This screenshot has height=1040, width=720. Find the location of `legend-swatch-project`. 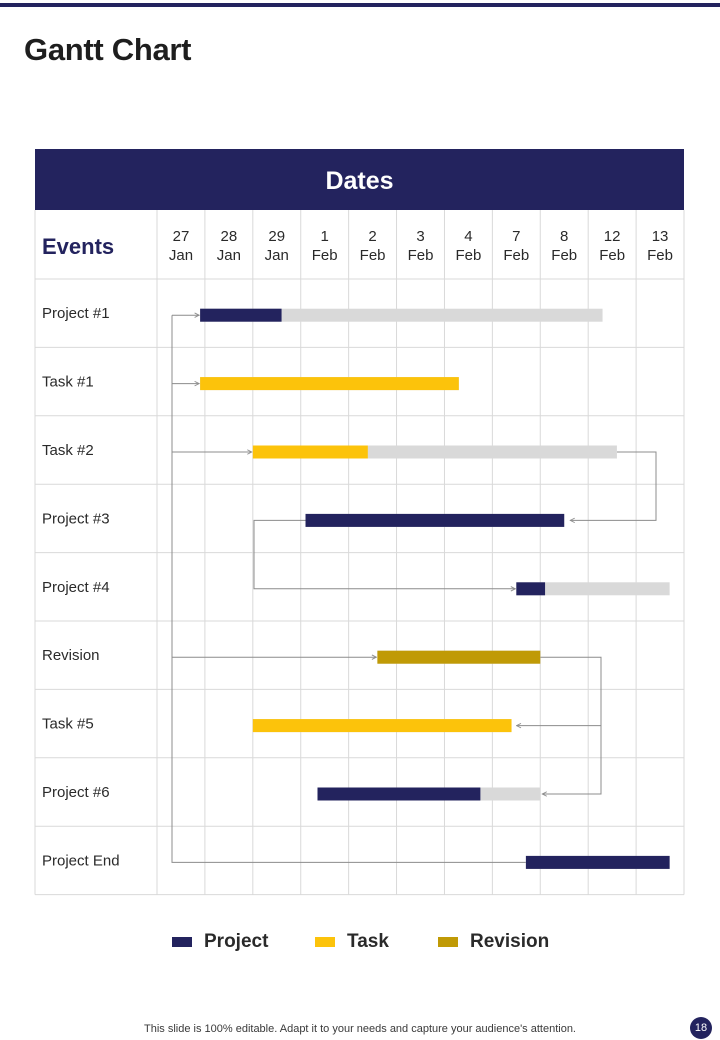

legend-swatch-project is located at coordinates (182, 942).